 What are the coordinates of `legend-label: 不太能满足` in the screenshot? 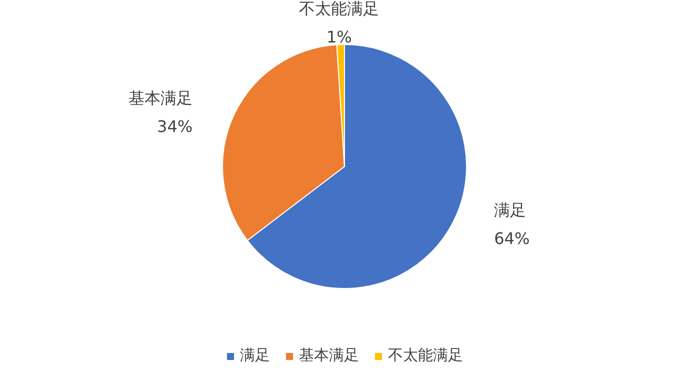 It's located at (425, 355).